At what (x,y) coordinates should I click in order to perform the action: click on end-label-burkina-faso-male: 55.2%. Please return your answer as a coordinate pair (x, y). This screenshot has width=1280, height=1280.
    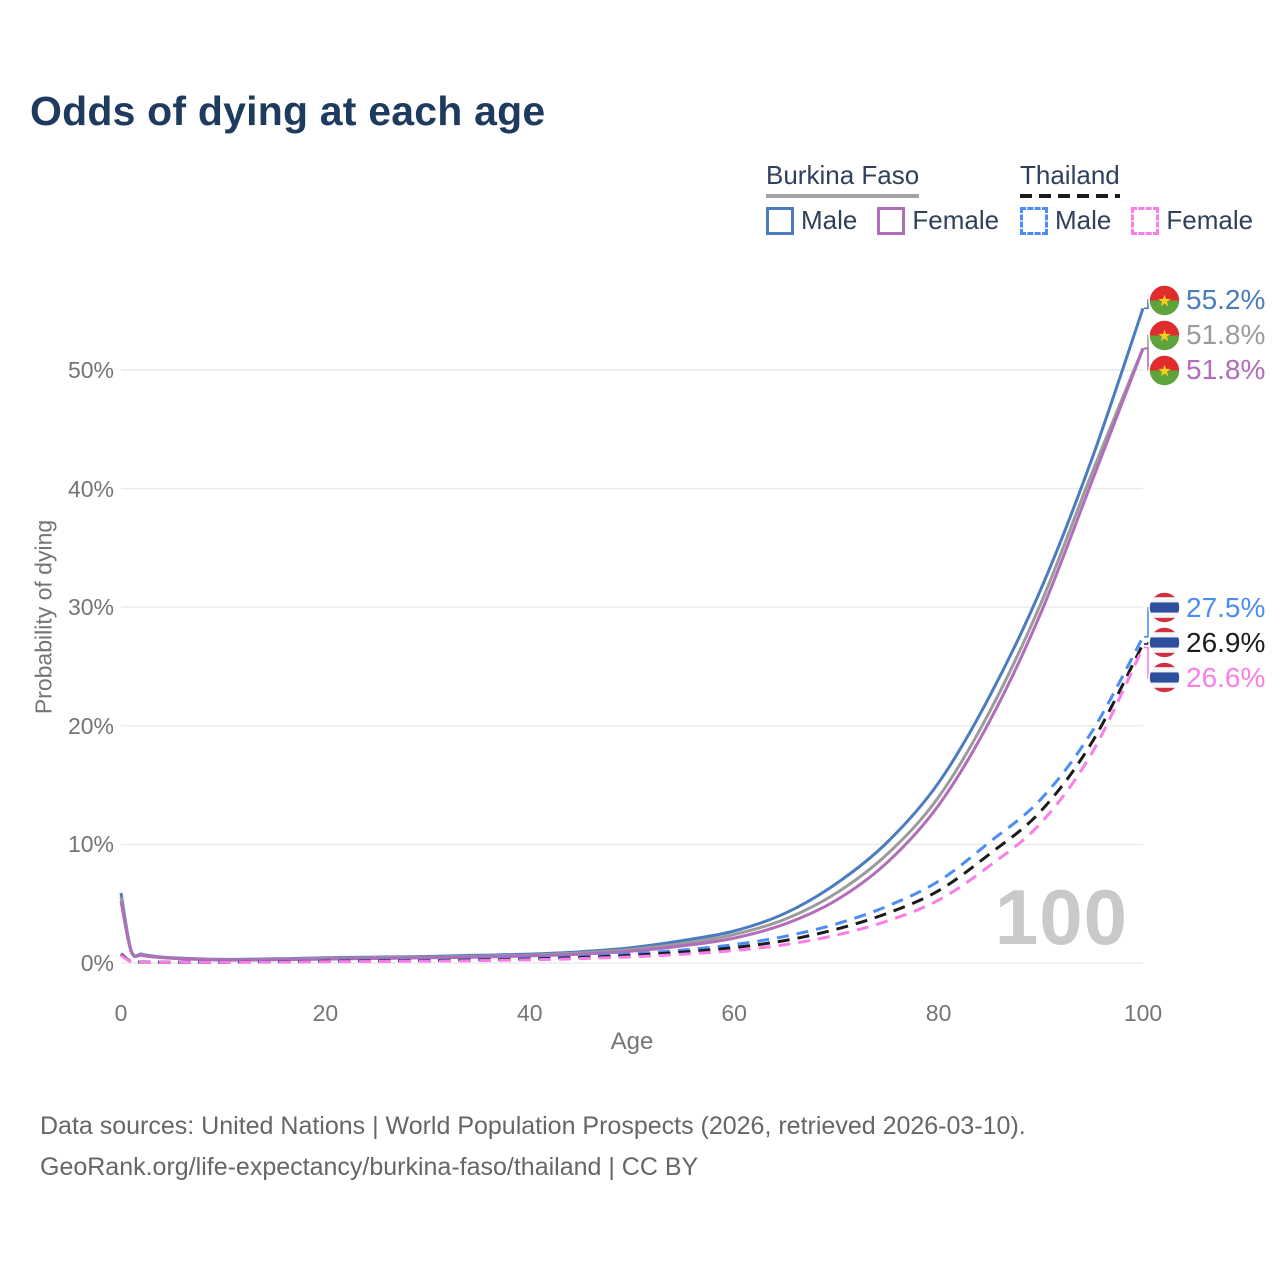
    Looking at the image, I should click on (1206, 300).